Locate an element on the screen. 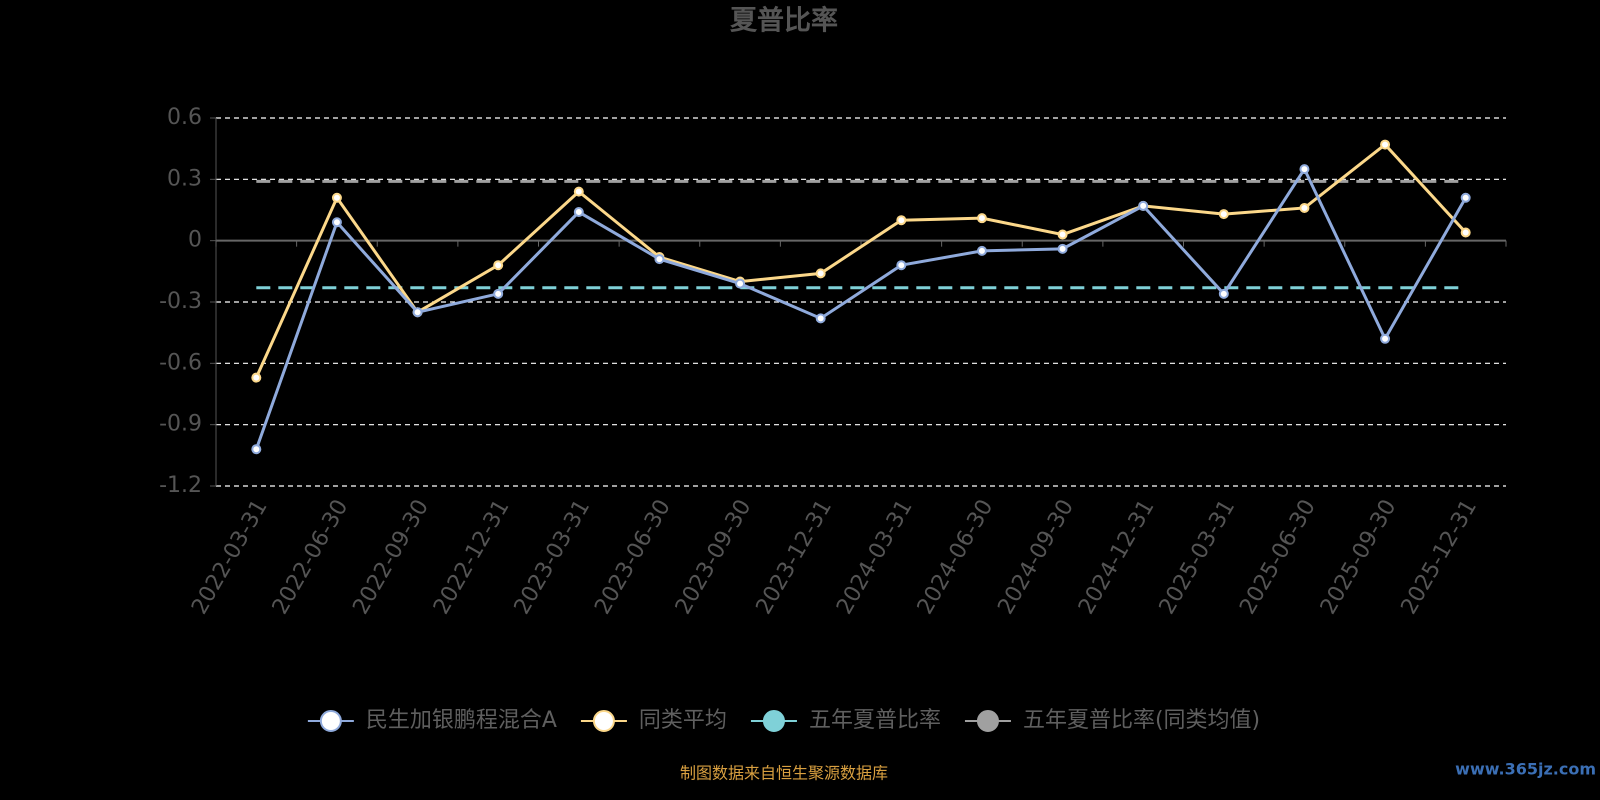 This screenshot has height=800, width=1600. legend-item: 五年夏普比率 is located at coordinates (845, 720).